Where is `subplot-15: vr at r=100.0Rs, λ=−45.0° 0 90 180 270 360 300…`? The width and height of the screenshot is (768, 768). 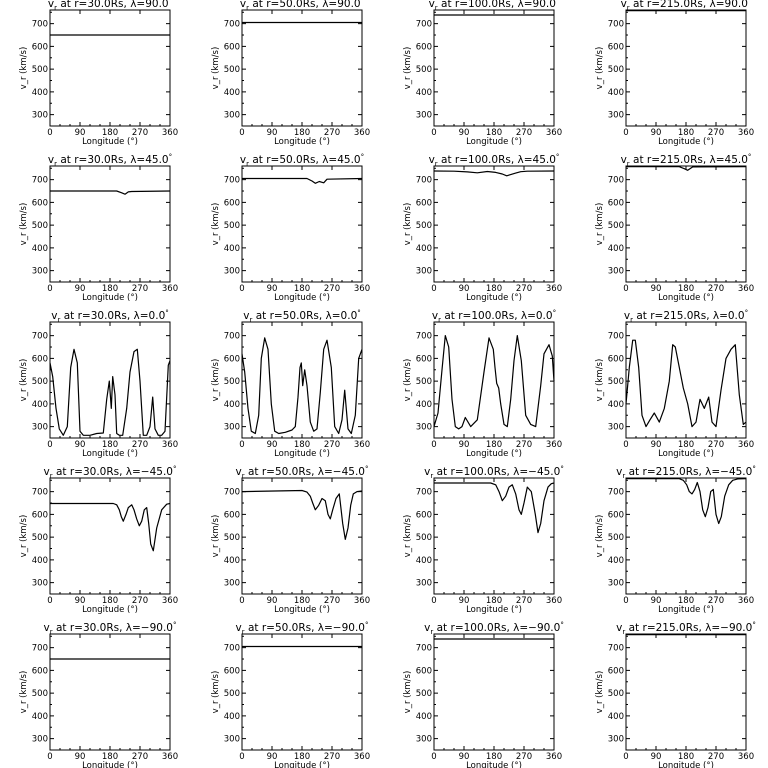
subplot-15: vr at r=100.0Rs, λ=−45.0° 0 90 180 270 360 300… is located at coordinates (483, 540).